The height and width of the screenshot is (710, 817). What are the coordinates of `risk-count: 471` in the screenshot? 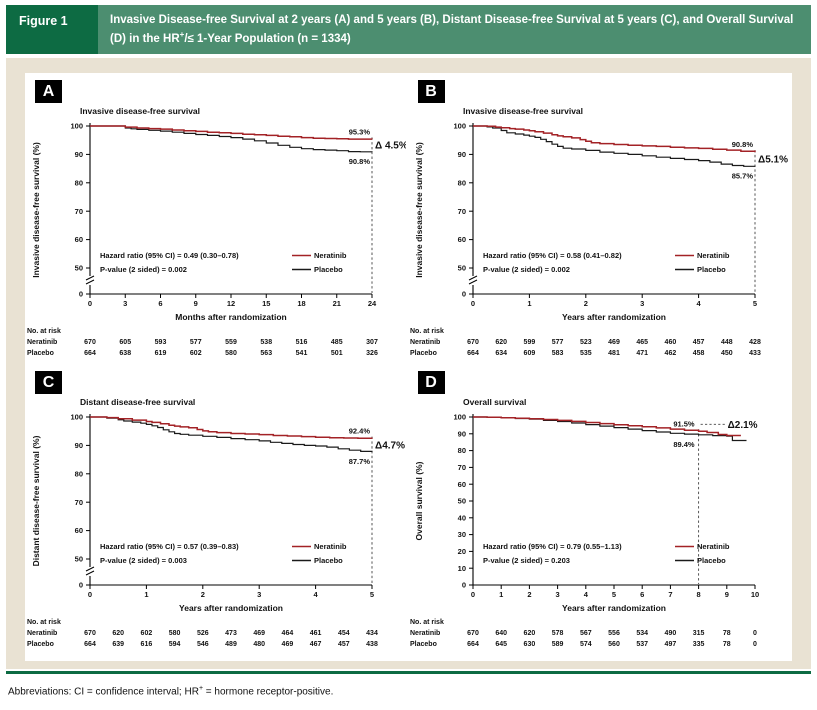 It's located at (642, 353).